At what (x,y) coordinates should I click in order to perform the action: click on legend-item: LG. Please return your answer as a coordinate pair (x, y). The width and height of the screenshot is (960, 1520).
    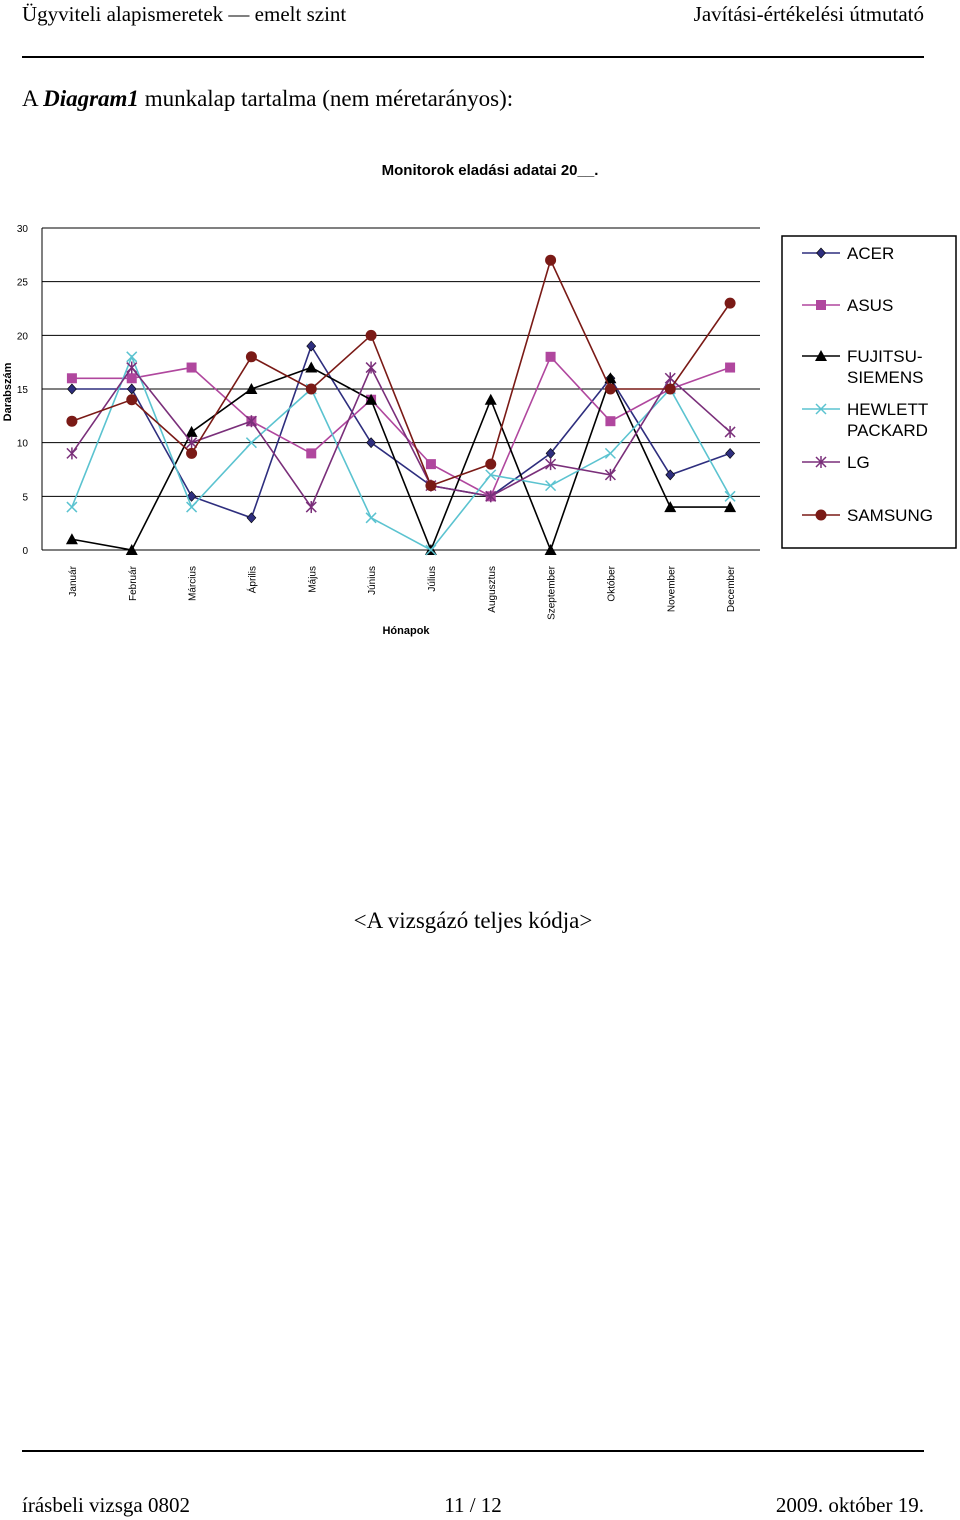
    Looking at the image, I should click on (836, 462).